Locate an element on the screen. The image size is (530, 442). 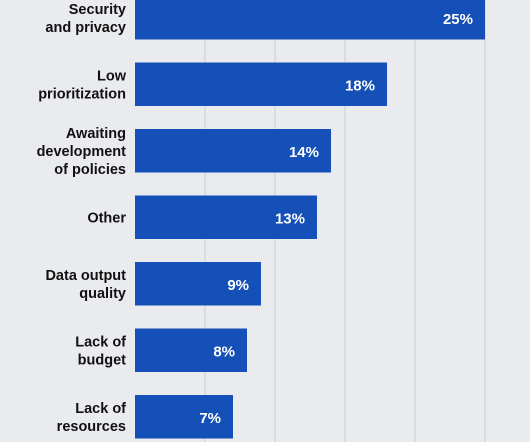
category-label: Other is located at coordinates (106, 218).